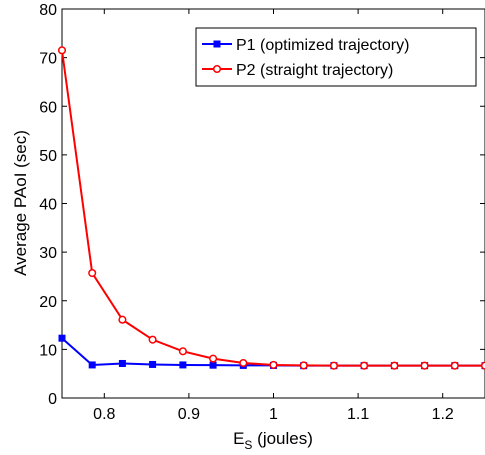  Describe the element at coordinates (48, 107) in the screenshot. I see `y-tick-label: 60` at that location.